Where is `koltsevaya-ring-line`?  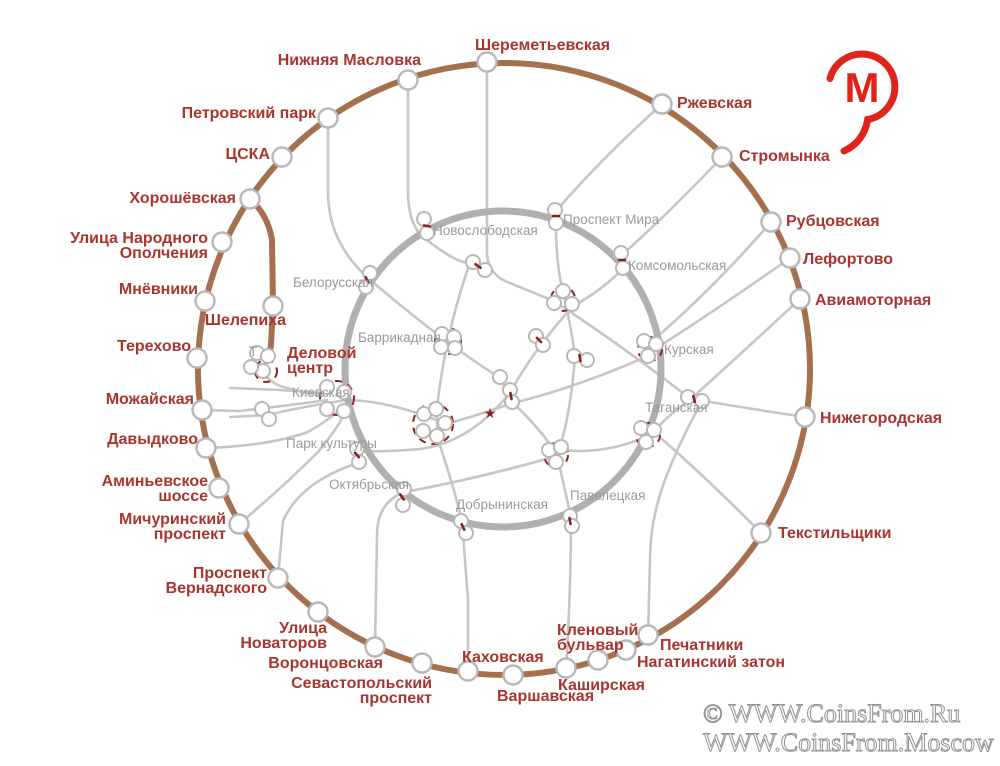
koltsevaya-ring-line is located at coordinates (503, 369).